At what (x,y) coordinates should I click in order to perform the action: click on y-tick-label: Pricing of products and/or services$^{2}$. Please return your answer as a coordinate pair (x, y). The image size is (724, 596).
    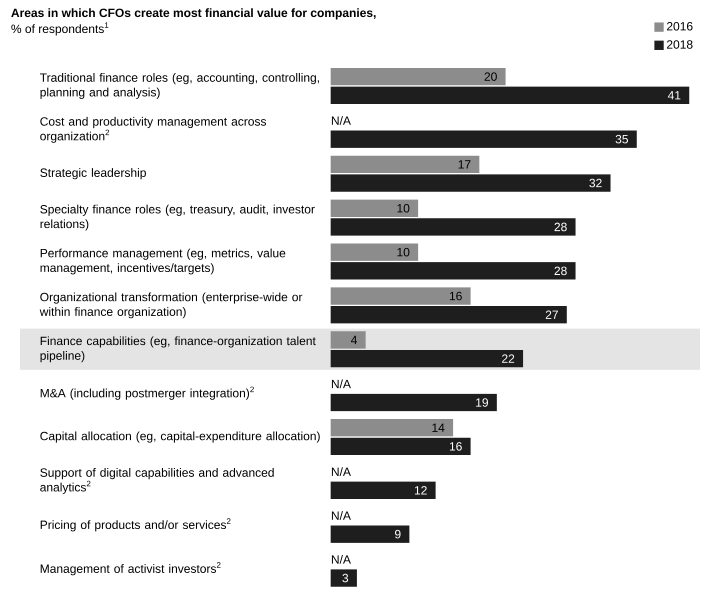
    Looking at the image, I should click on (135, 525).